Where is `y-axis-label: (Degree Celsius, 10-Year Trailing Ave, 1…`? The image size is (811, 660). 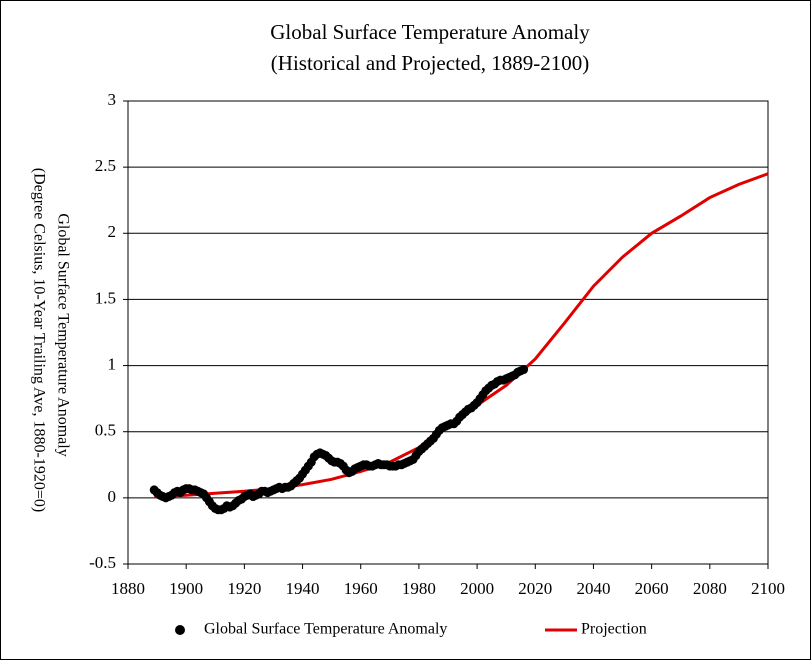 y-axis-label: (Degree Celsius, 10-Year Trailing Ave, 1… is located at coordinates (38, 340).